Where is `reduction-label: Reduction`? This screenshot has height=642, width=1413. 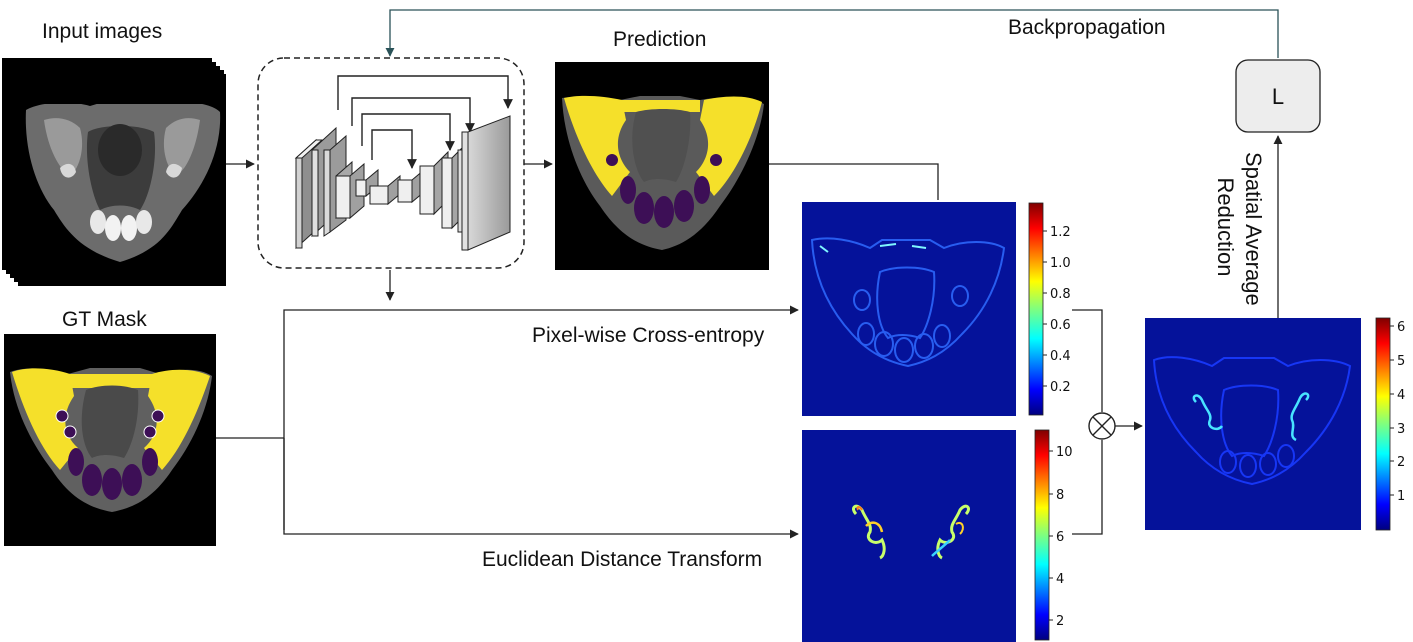
reduction-label: Reduction is located at coordinates (1225, 227).